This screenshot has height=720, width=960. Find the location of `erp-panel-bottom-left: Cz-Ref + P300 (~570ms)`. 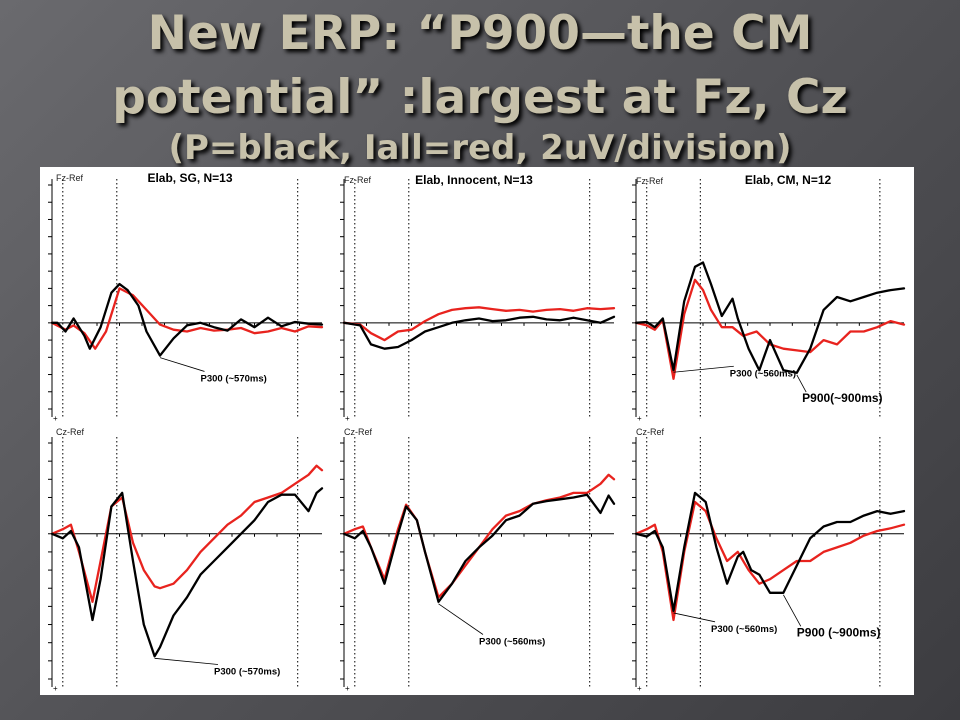

erp-panel-bottom-left: Cz-Ref + P300 (~570ms) is located at coordinates (186, 560).